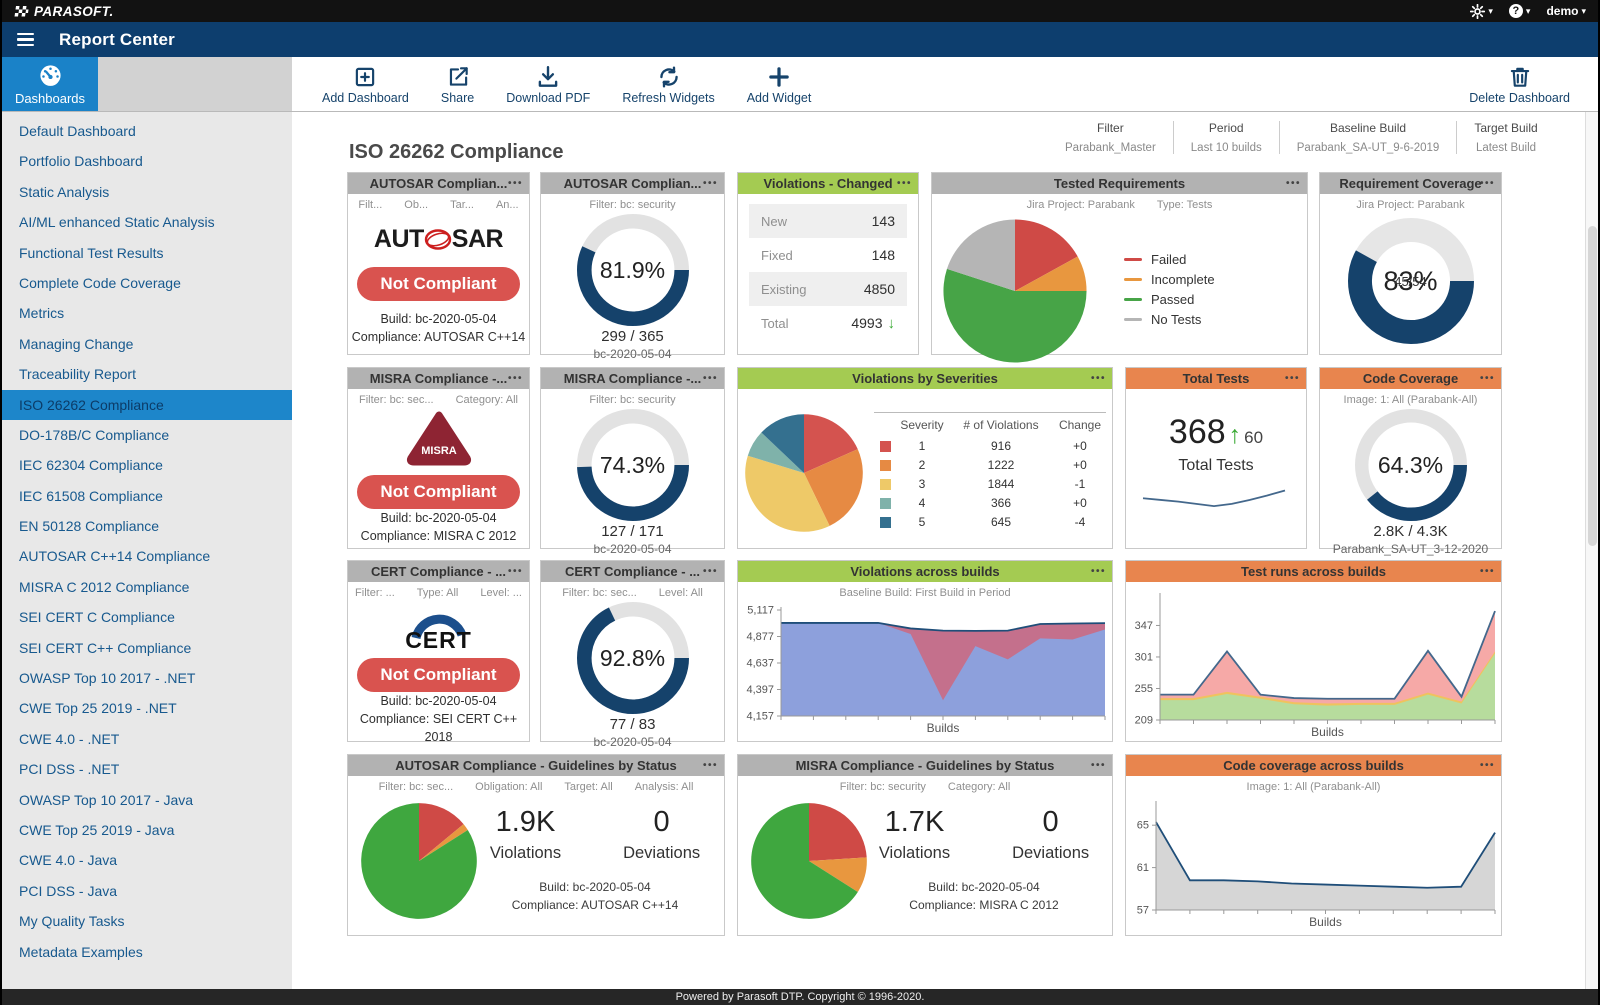  Describe the element at coordinates (779, 84) in the screenshot. I see `add-widget-button: Add Widget` at that location.